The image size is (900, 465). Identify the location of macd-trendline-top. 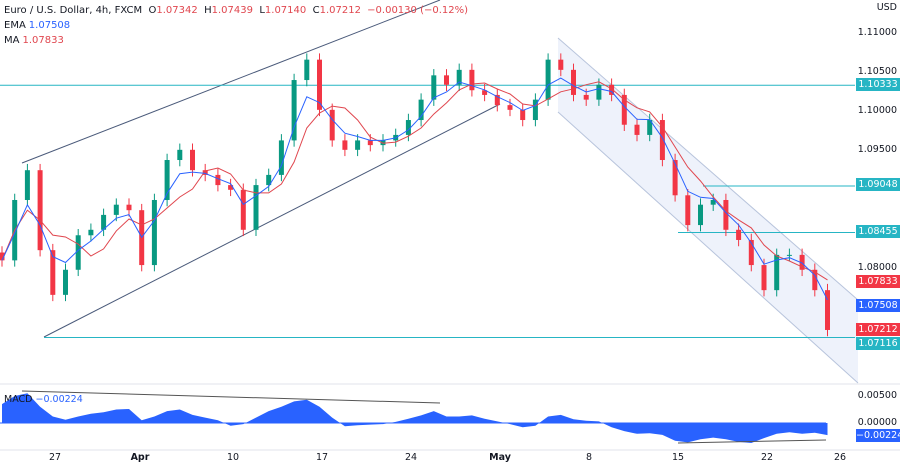
(231, 397).